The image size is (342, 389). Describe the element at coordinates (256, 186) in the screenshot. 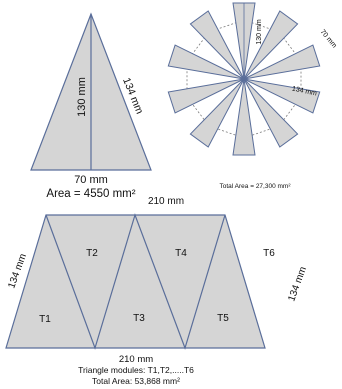

I see `star-total-area: Total Area = 27,300 mm²` at that location.